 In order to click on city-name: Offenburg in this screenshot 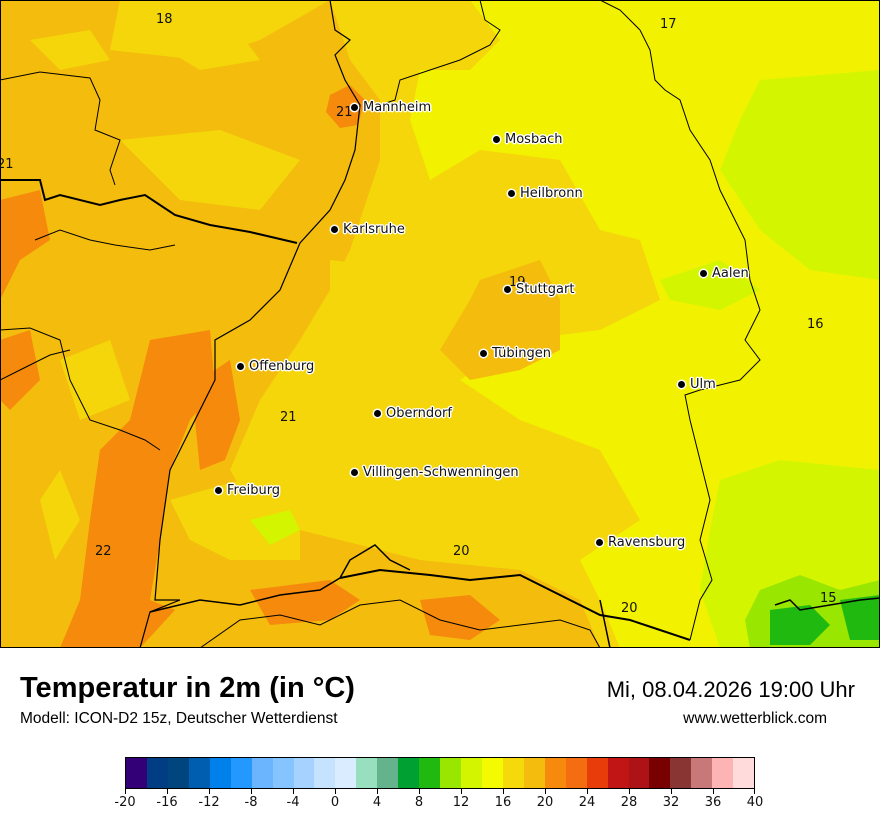, I will do `click(282, 366)`.